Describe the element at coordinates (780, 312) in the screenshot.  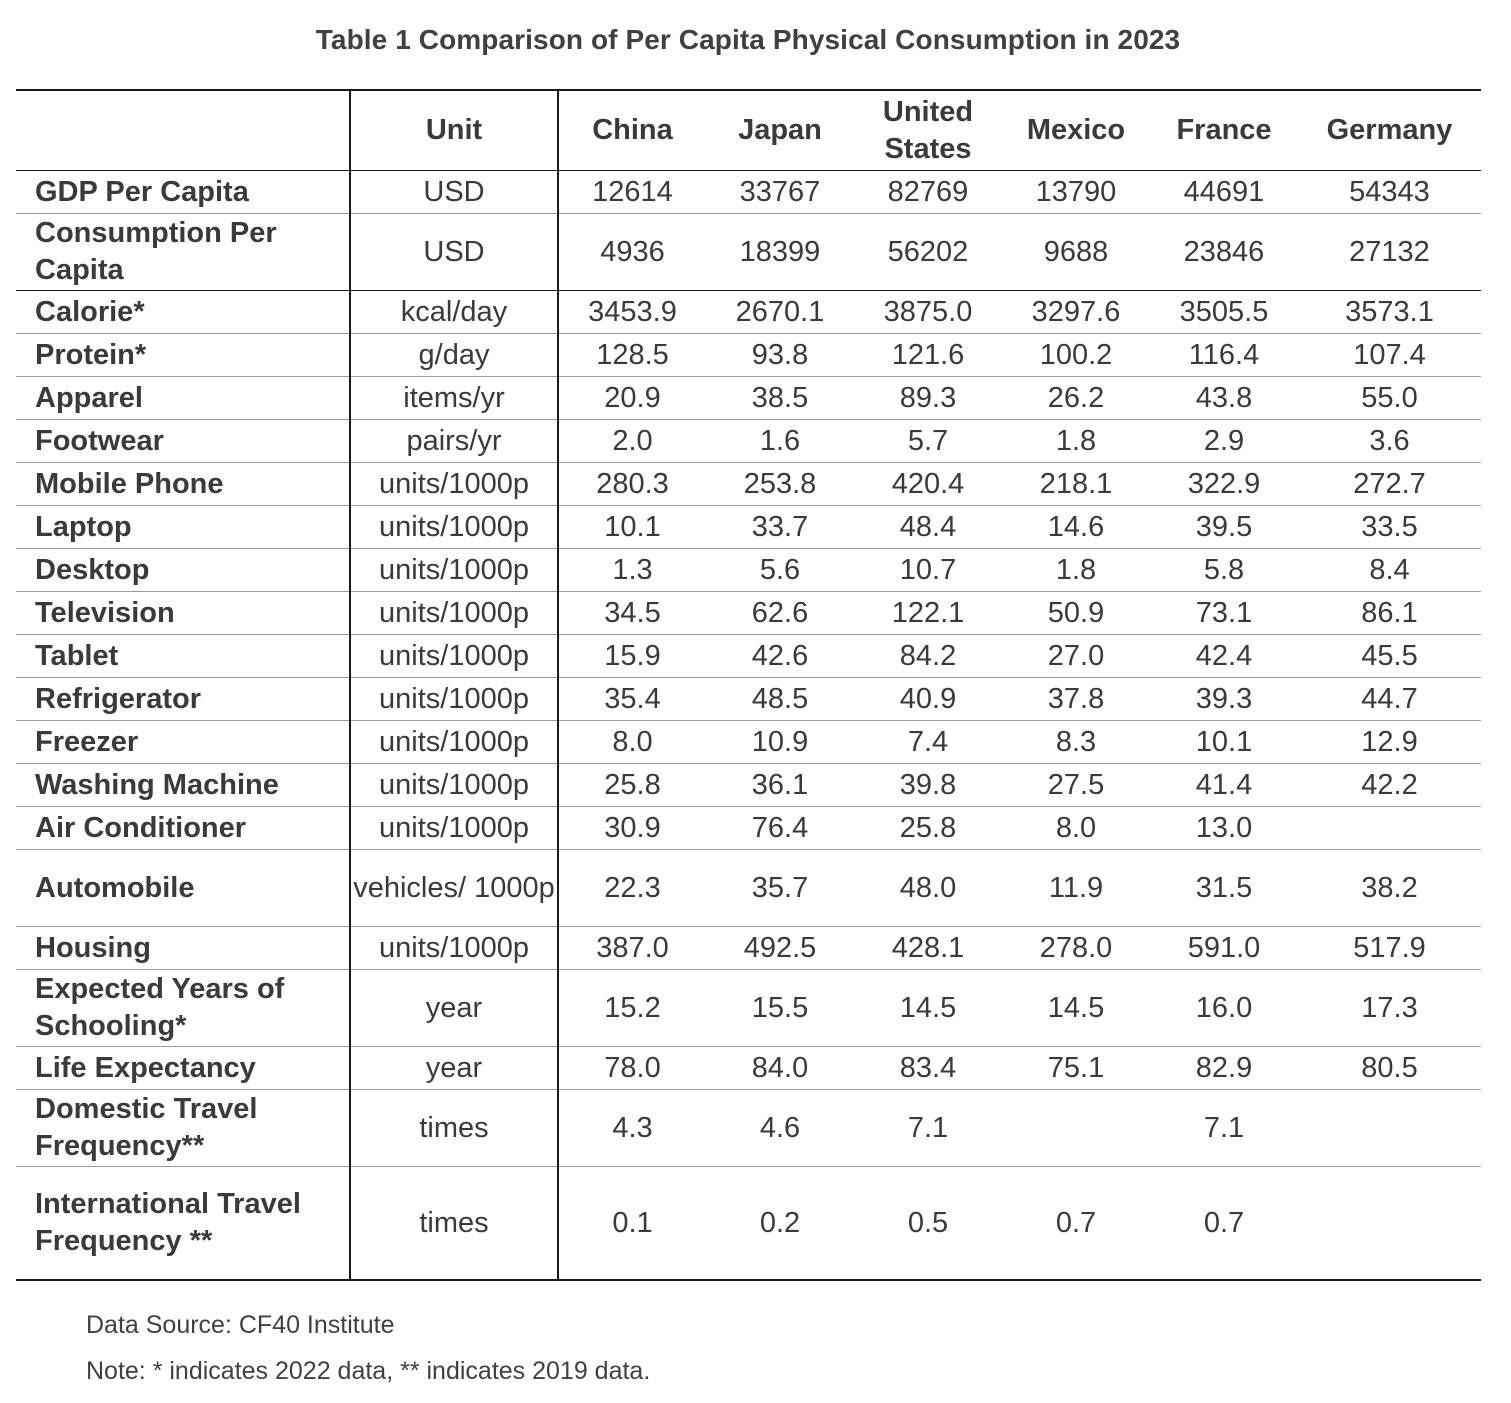
I see `value-cell: 2670.1` at that location.